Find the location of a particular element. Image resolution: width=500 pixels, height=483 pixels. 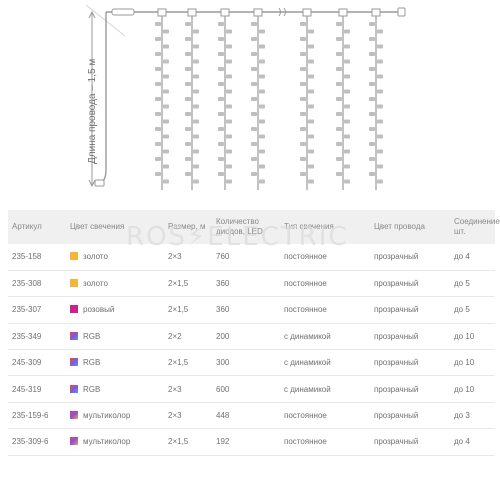

cell-size: 2×2 is located at coordinates (188, 337).